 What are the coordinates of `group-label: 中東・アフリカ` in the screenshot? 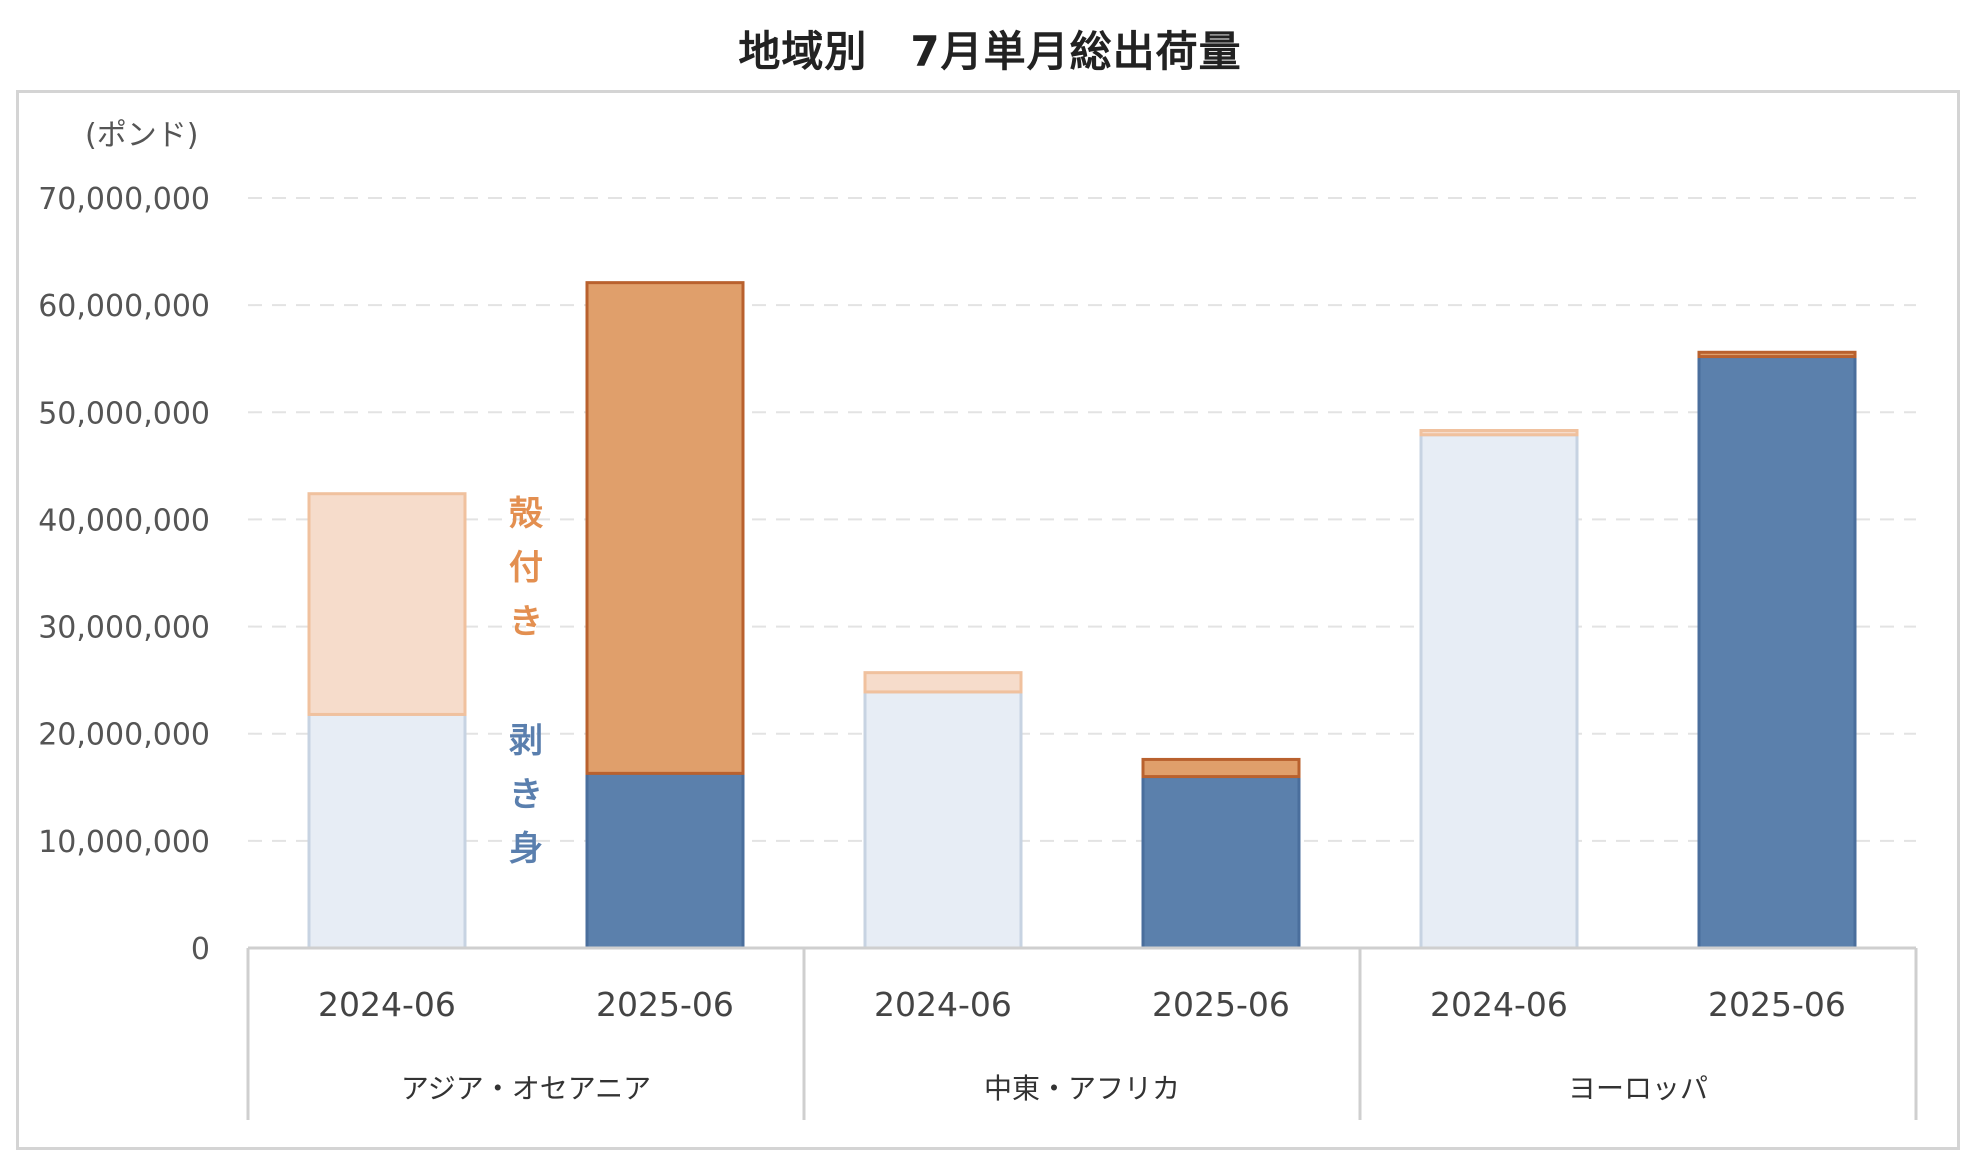 It's located at (1082, 1088).